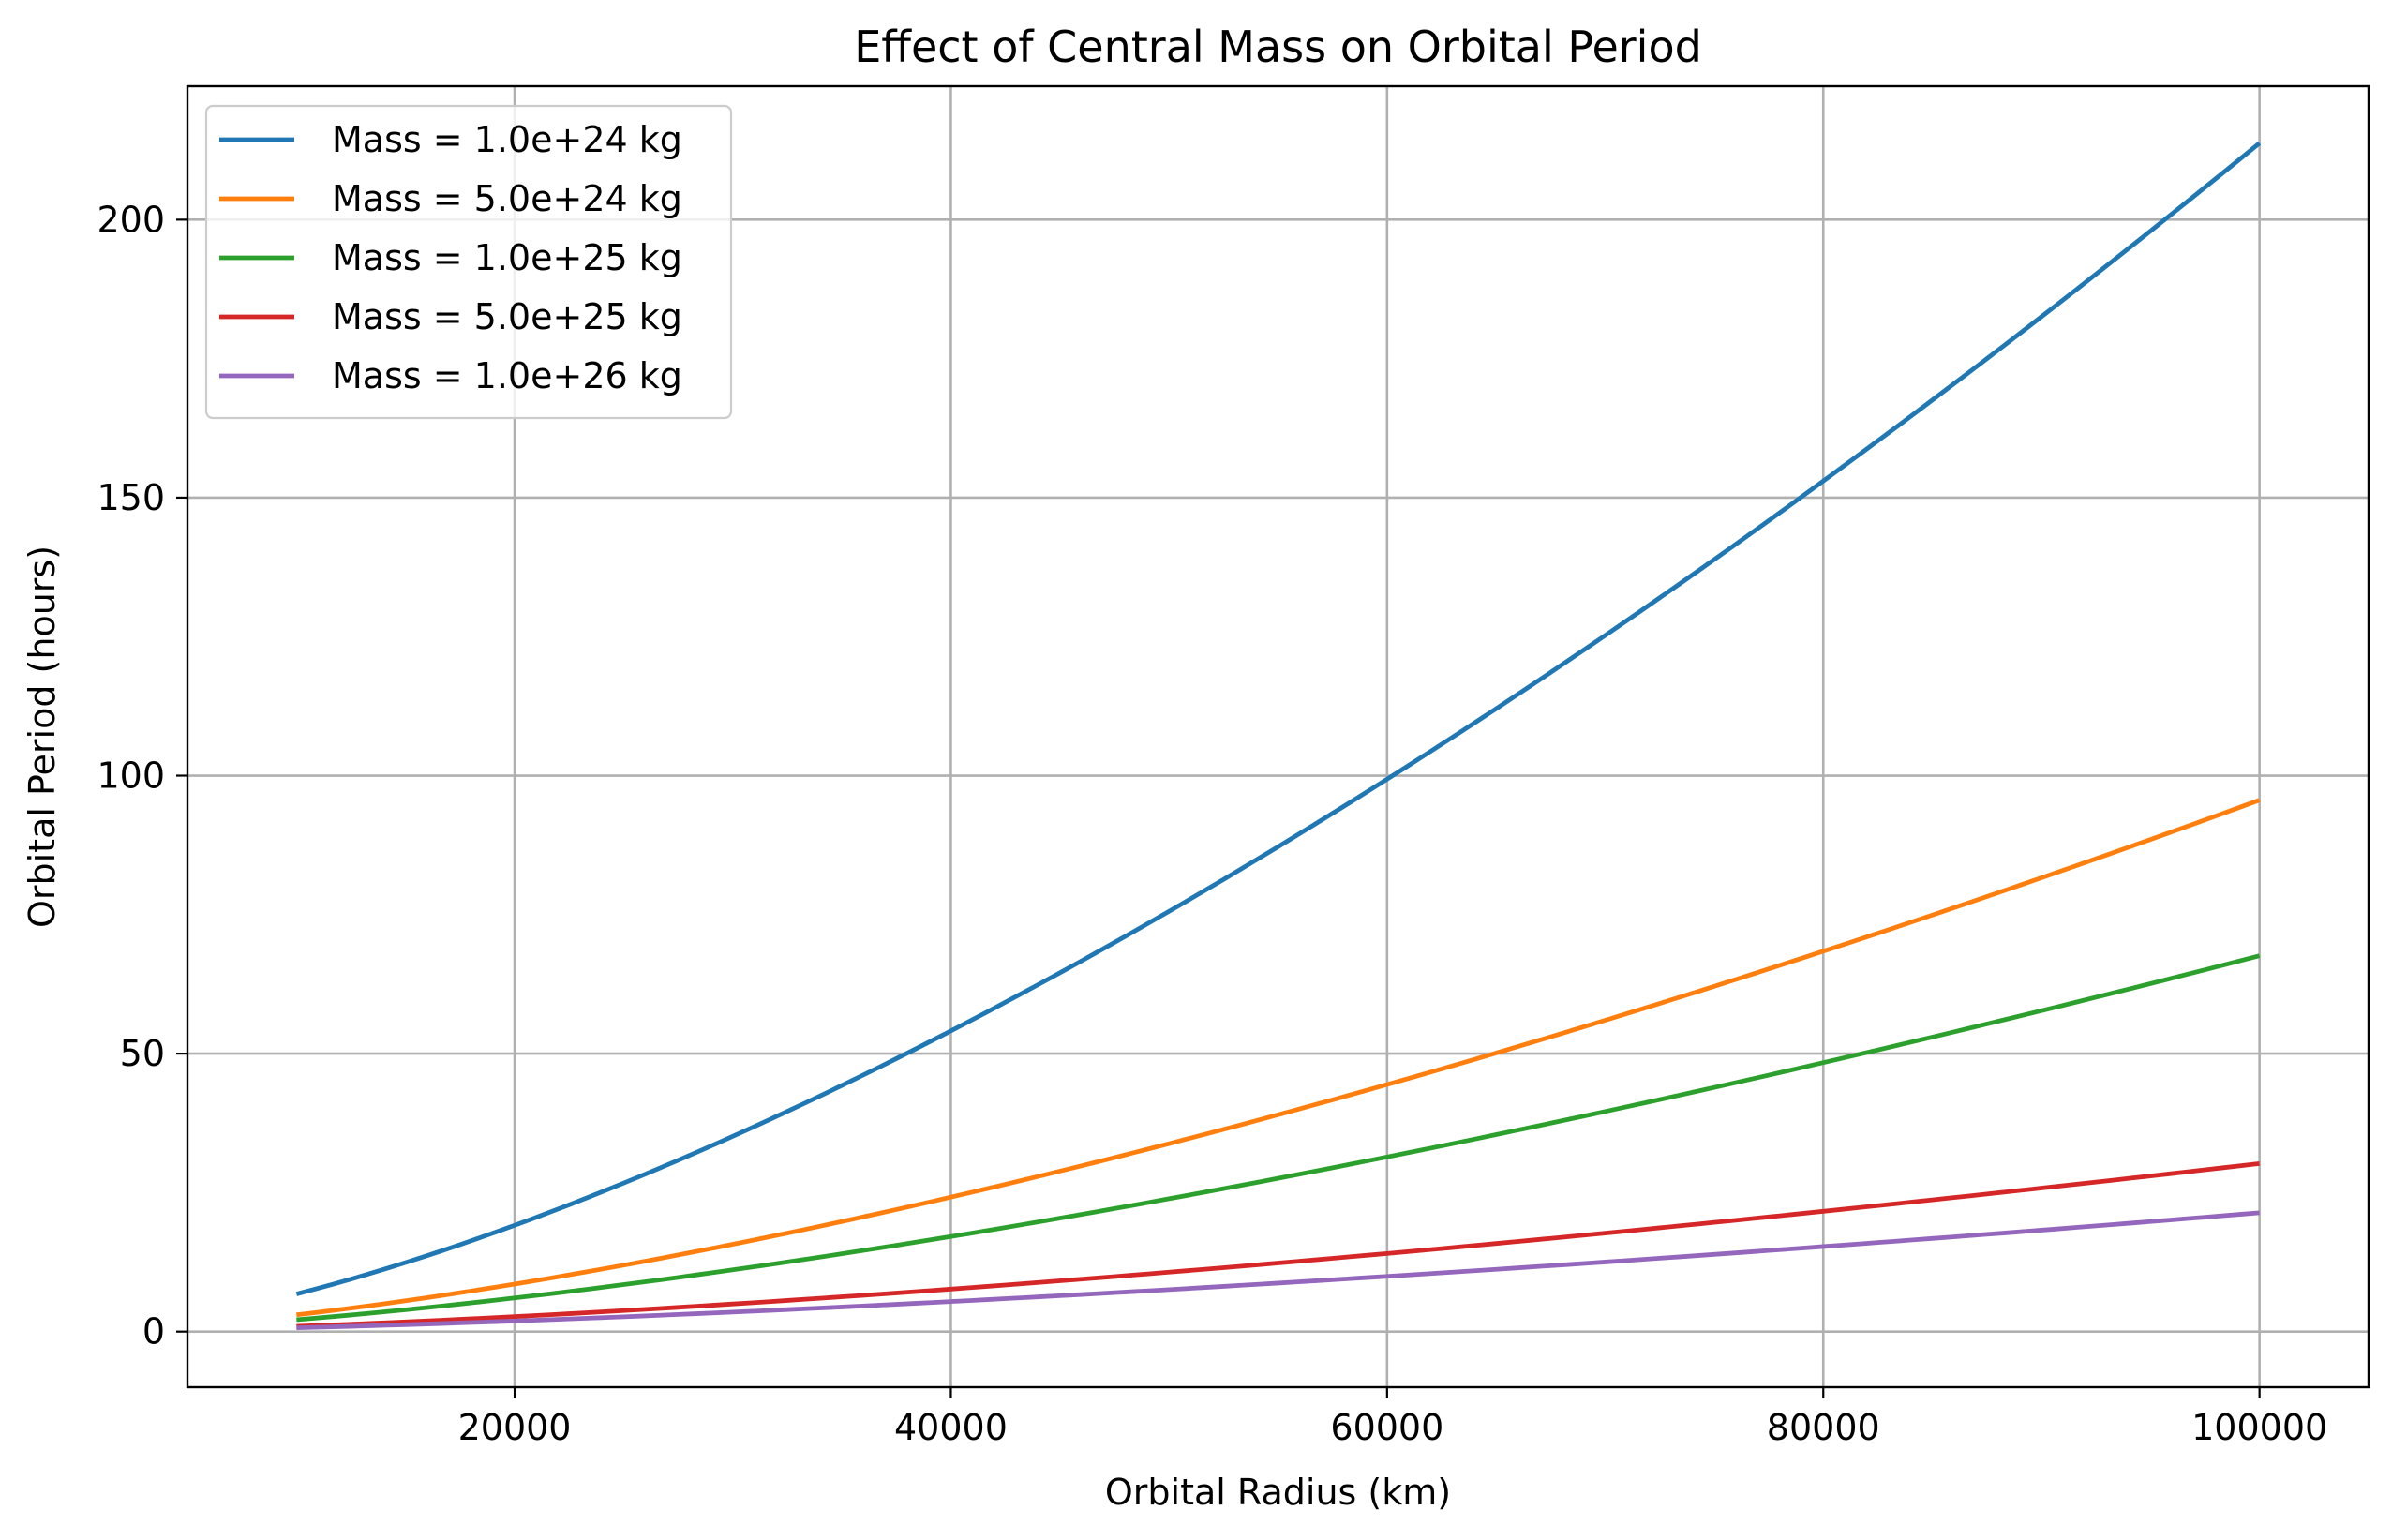 This screenshot has height=1540, width=2392. What do you see at coordinates (42, 737) in the screenshot?
I see `y-axis-label: Orbital Period (hours)` at bounding box center [42, 737].